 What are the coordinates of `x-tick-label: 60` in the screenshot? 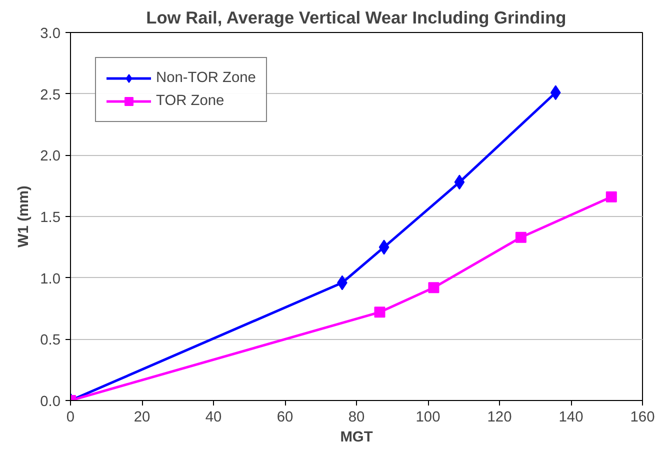 It's located at (285, 418).